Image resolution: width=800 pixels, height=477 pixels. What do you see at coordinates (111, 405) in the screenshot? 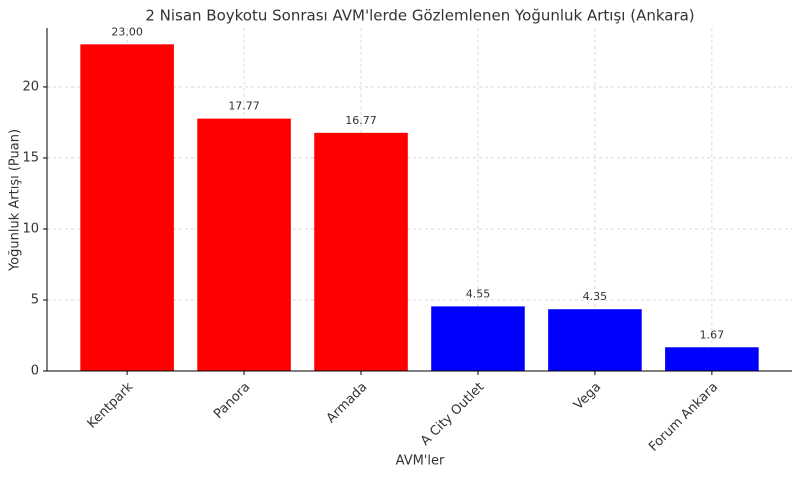
I see `x-tick-label: Kentpark` at bounding box center [111, 405].